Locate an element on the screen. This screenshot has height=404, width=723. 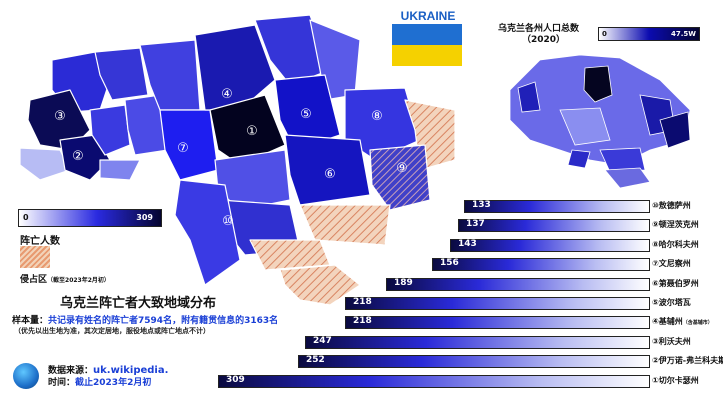
bar-value: 252 is located at coordinates (315, 360).